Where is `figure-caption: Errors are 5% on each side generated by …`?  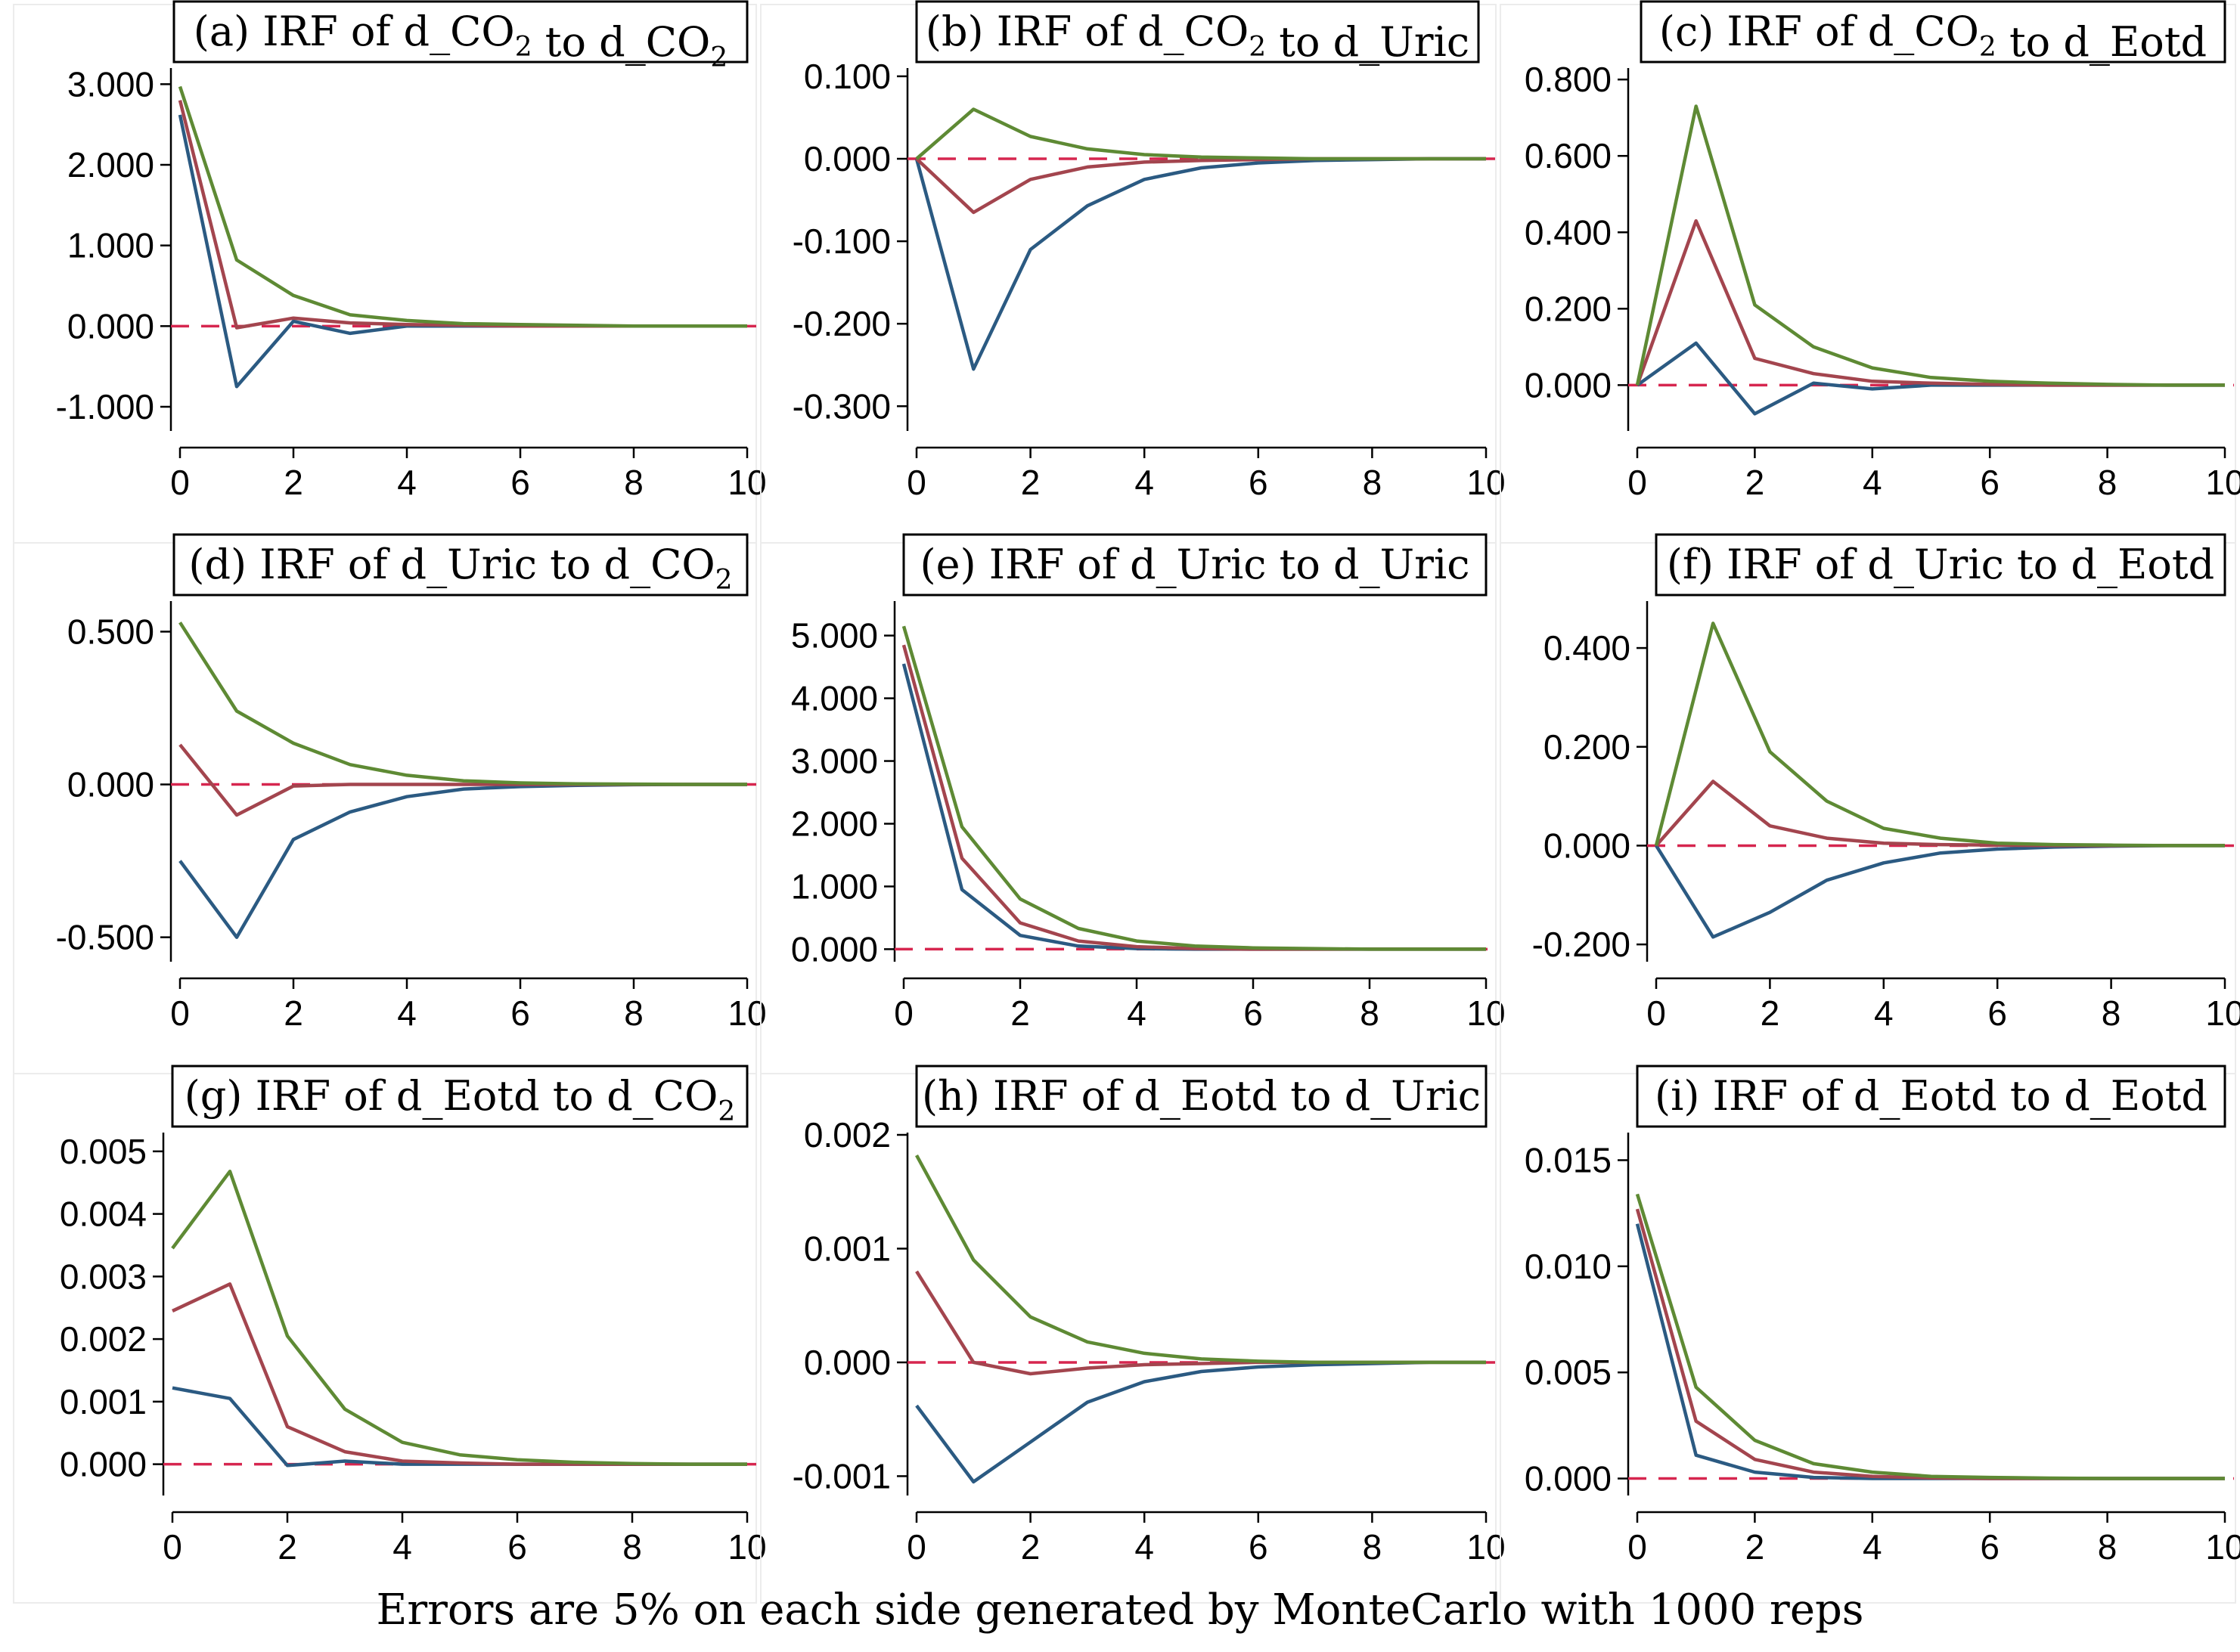
figure-caption: Errors are 5% on each side generated by … is located at coordinates (1119, 1610).